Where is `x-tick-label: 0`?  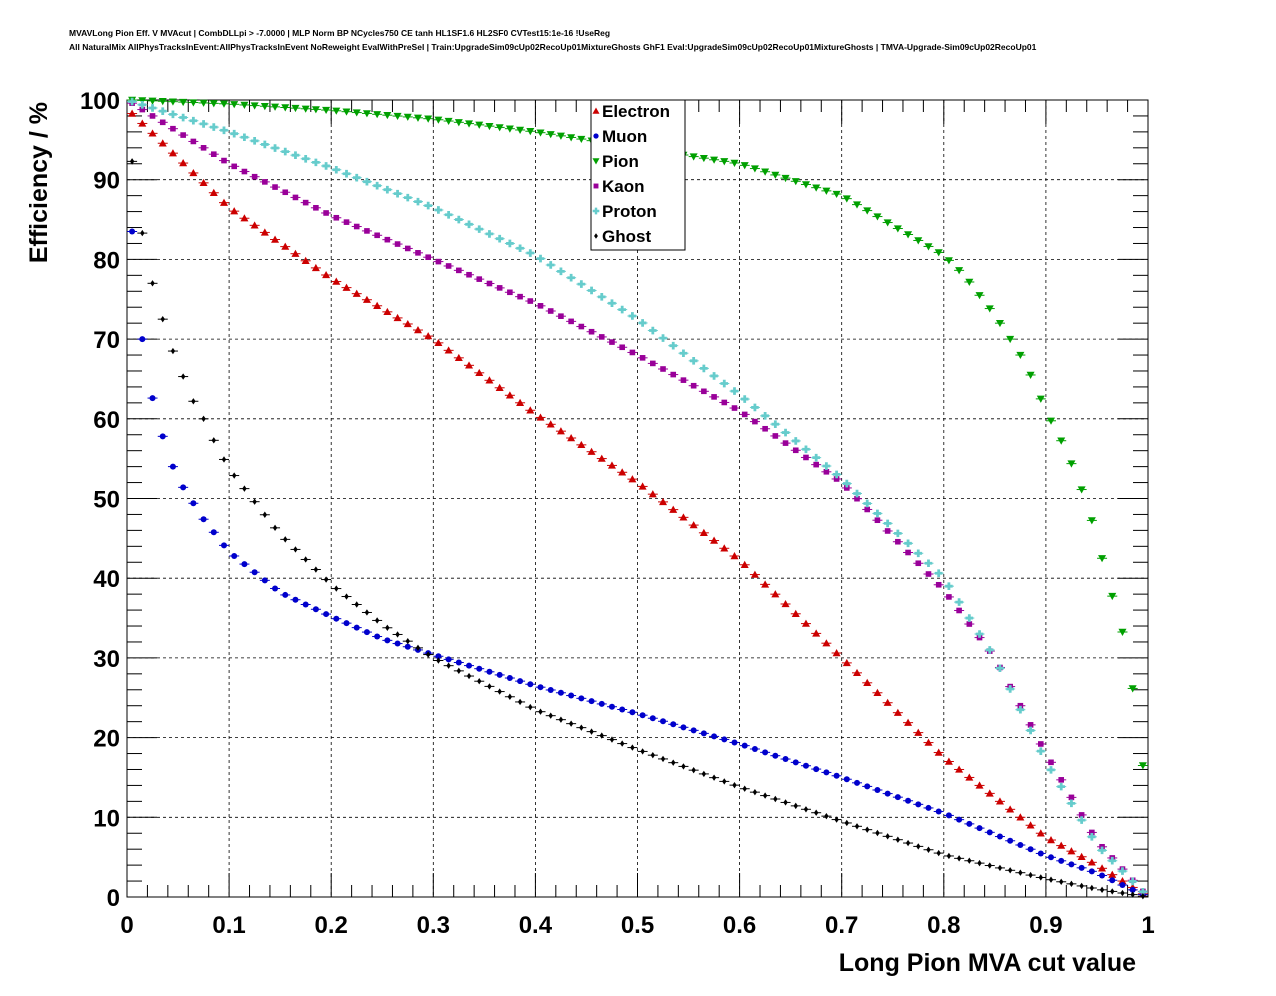 x-tick-label: 0 is located at coordinates (126, 925).